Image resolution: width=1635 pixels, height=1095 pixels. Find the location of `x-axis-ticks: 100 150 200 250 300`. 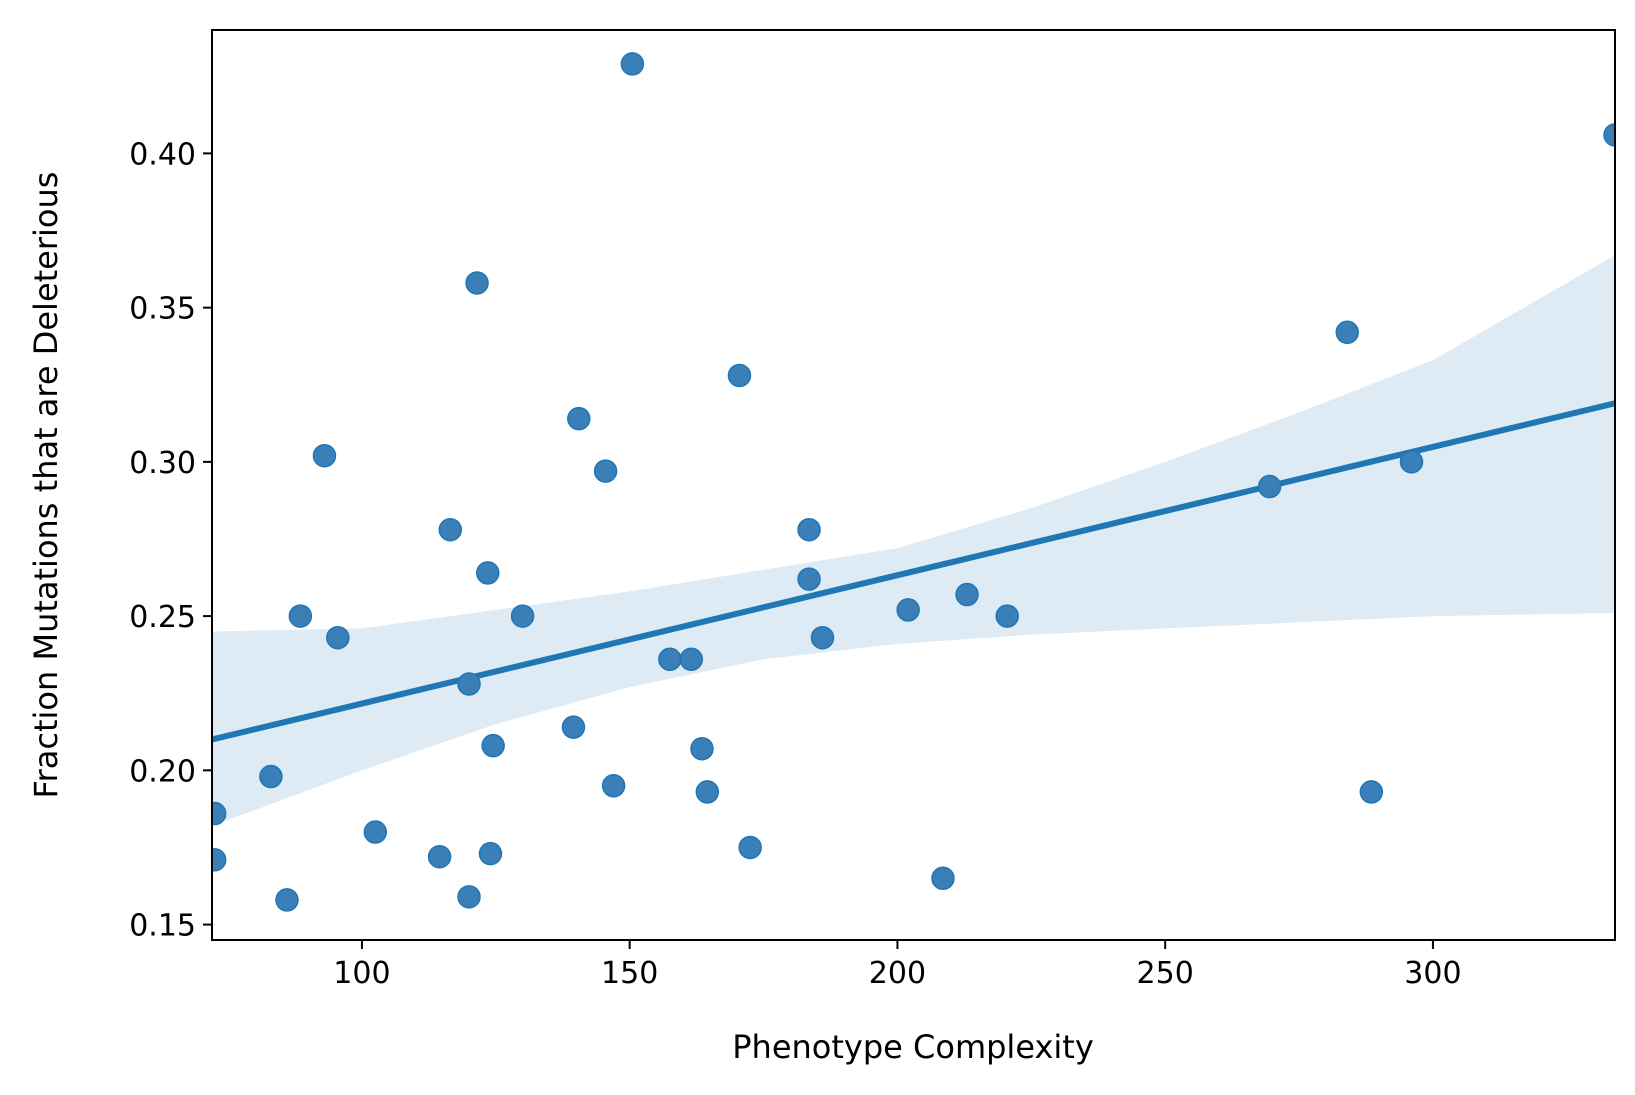

x-axis-ticks: 100 150 200 250 300 is located at coordinates (897, 965).